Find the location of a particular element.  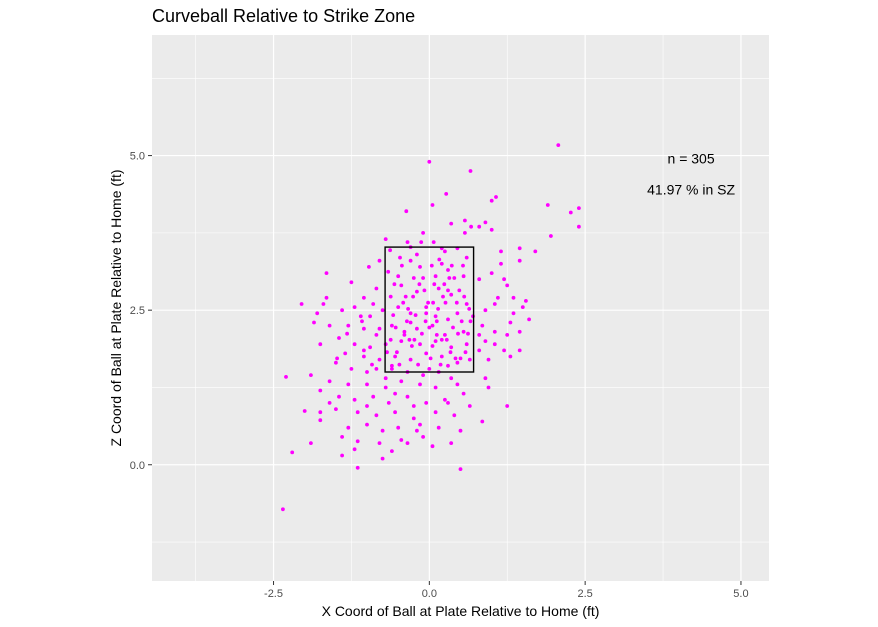

x-tick-label: 2.5 is located at coordinates (584, 594).